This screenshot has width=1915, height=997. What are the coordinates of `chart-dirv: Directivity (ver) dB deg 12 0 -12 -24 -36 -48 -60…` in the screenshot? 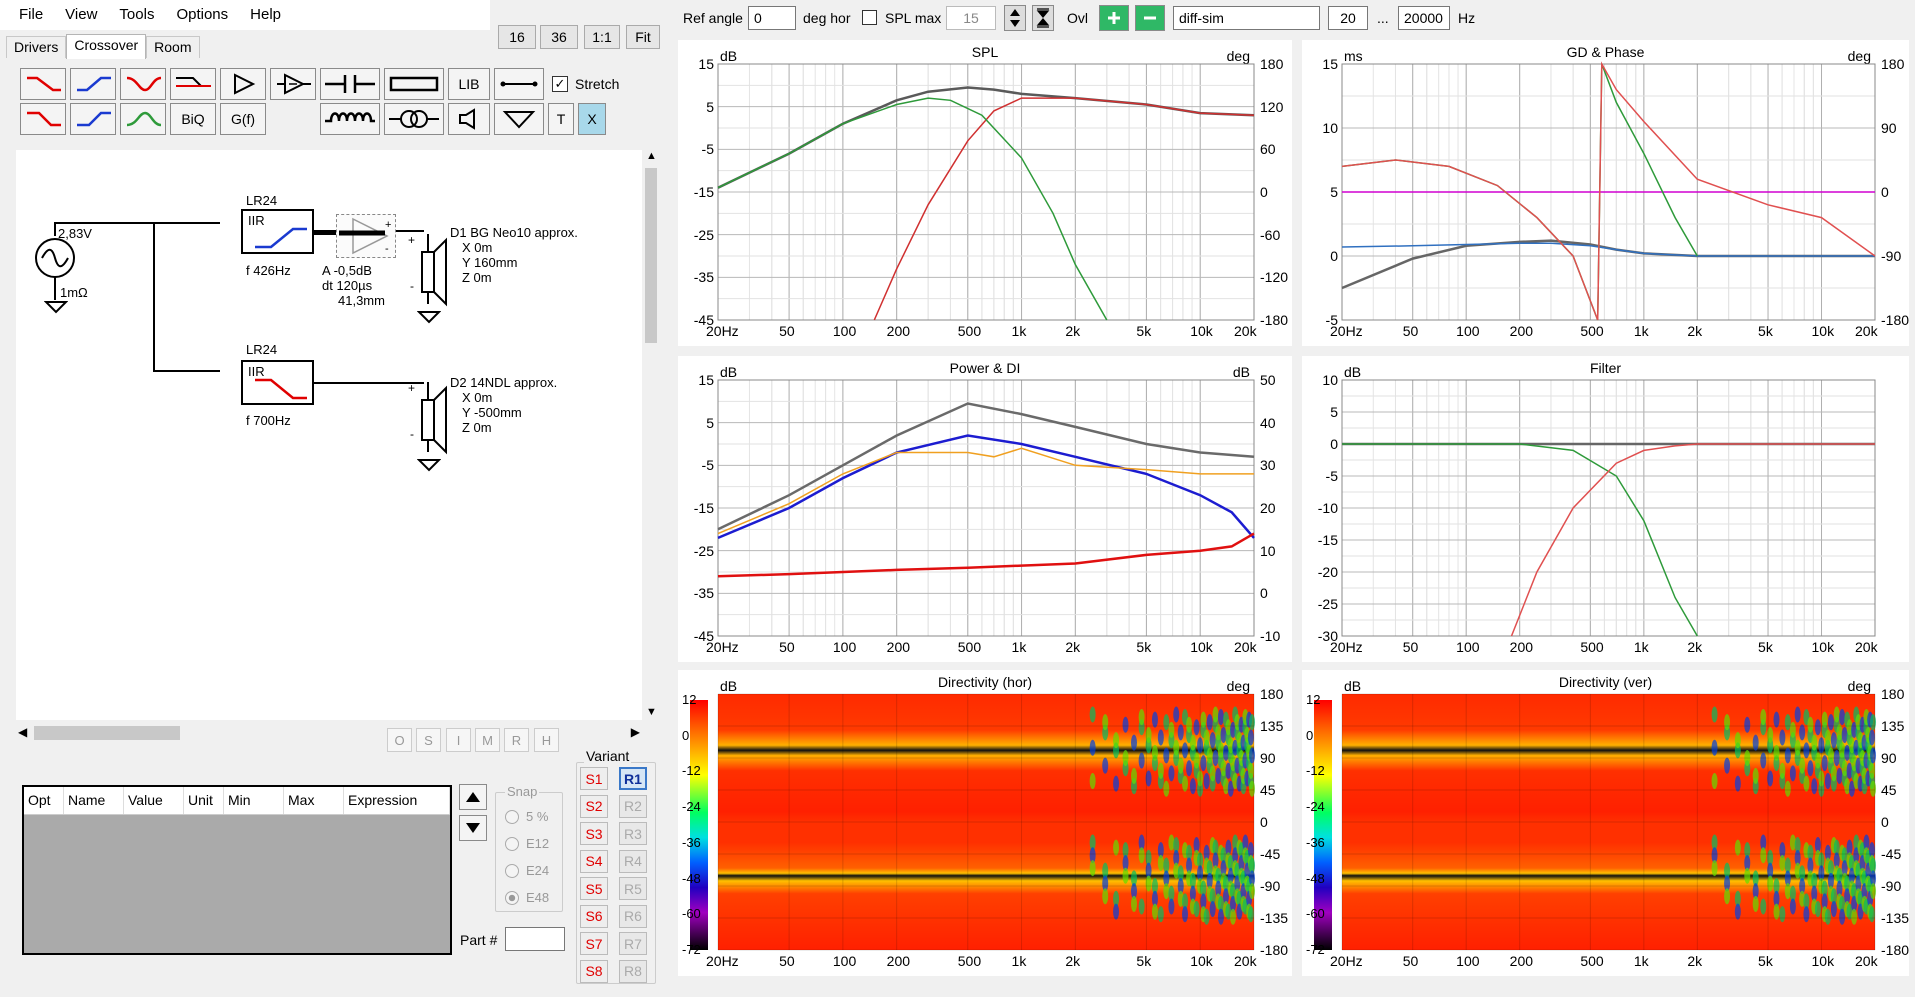 It's located at (1605, 823).